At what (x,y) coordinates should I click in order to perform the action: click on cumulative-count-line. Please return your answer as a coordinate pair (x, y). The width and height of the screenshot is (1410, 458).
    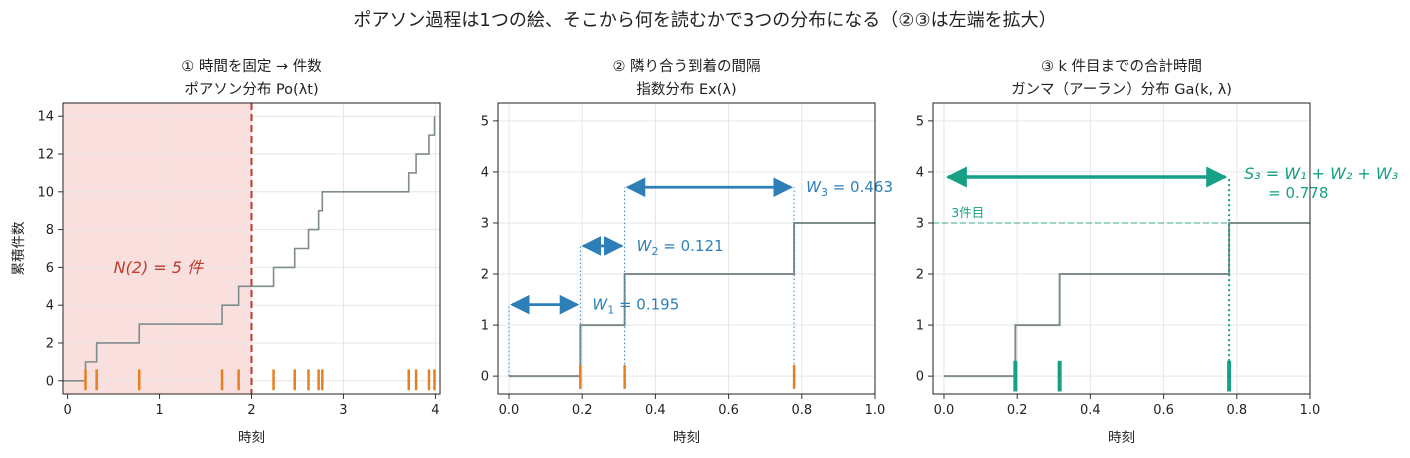
    Looking at the image, I should click on (1126, 299).